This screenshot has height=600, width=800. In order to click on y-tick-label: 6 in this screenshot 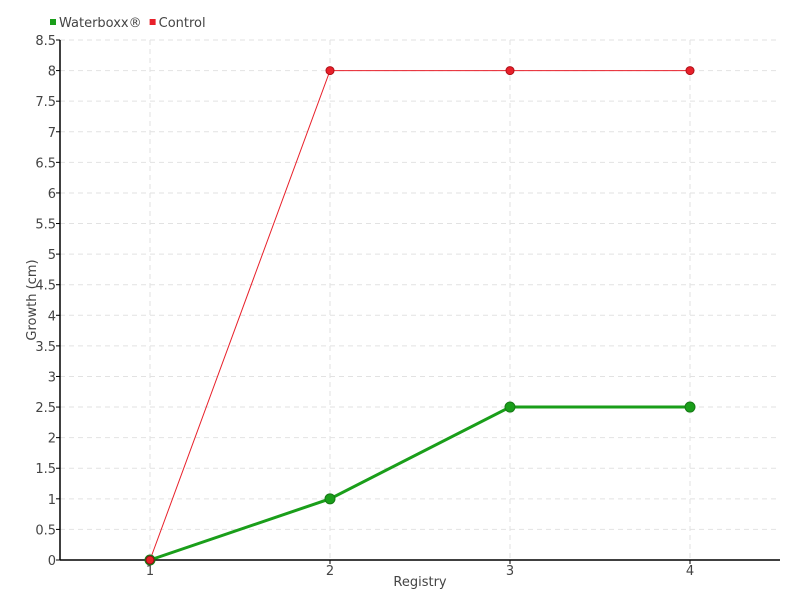, I will do `click(52, 194)`.